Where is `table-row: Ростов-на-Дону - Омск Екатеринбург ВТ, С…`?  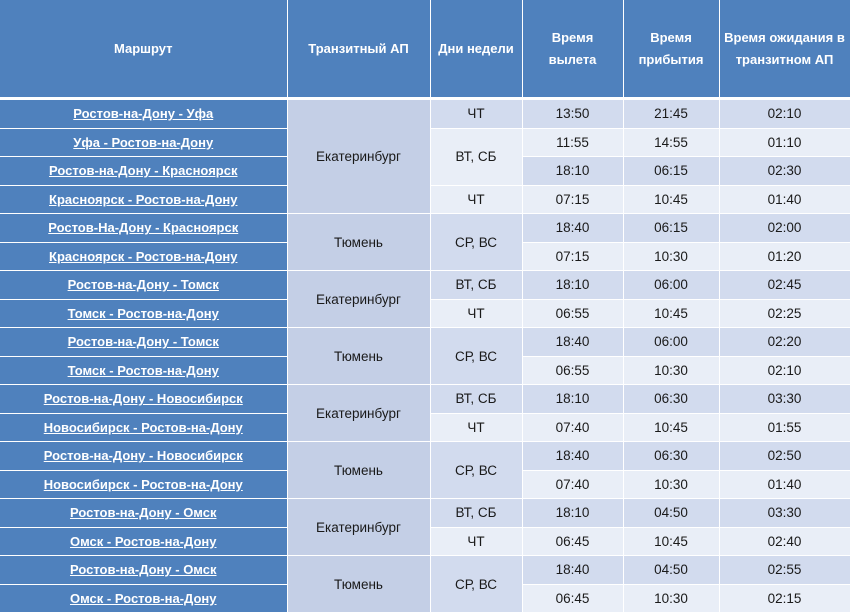 table-row: Ростов-на-Дону - Омск Екатеринбург ВТ, С… is located at coordinates (425, 527).